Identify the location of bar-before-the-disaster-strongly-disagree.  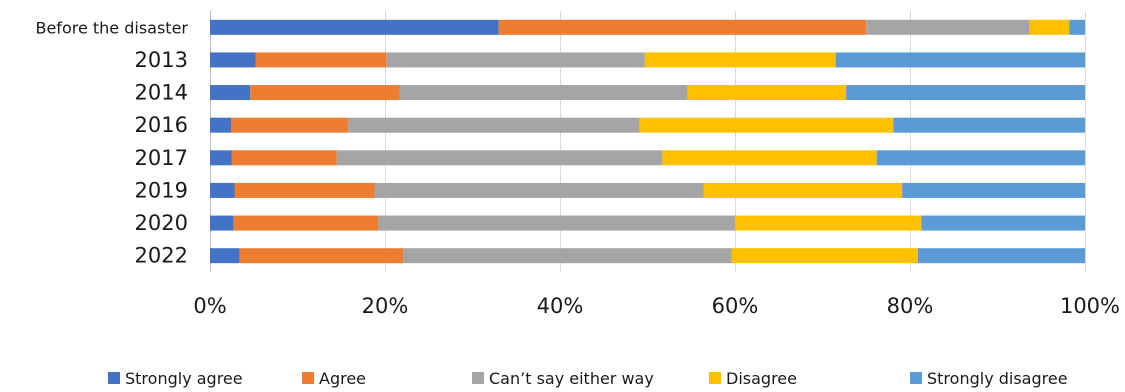
(1077, 27).